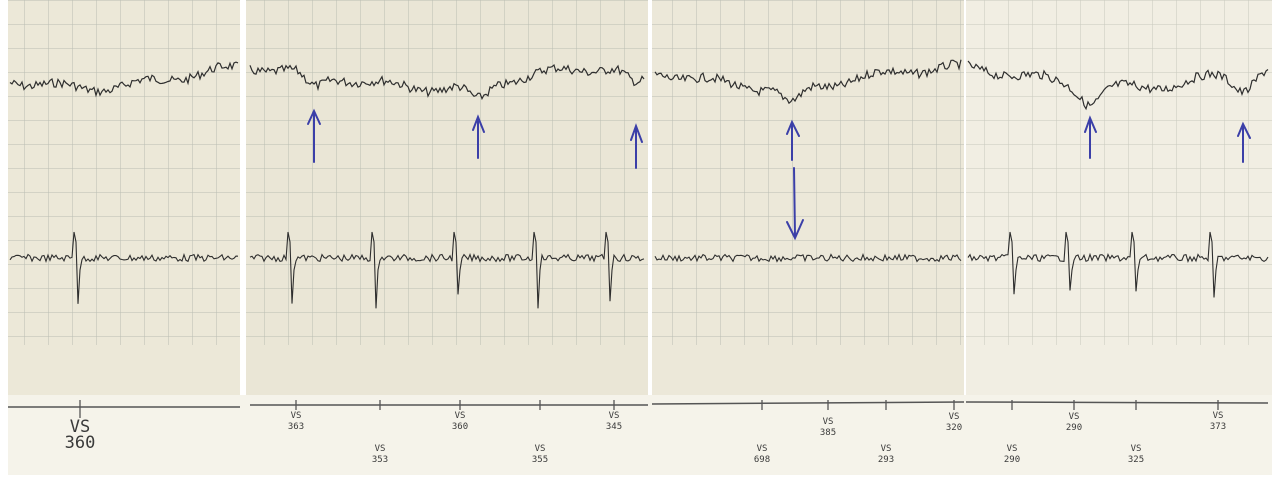 This screenshot has width=1272, height=493. What do you see at coordinates (828, 433) in the screenshot?
I see `scale-label-value: 385` at bounding box center [828, 433].